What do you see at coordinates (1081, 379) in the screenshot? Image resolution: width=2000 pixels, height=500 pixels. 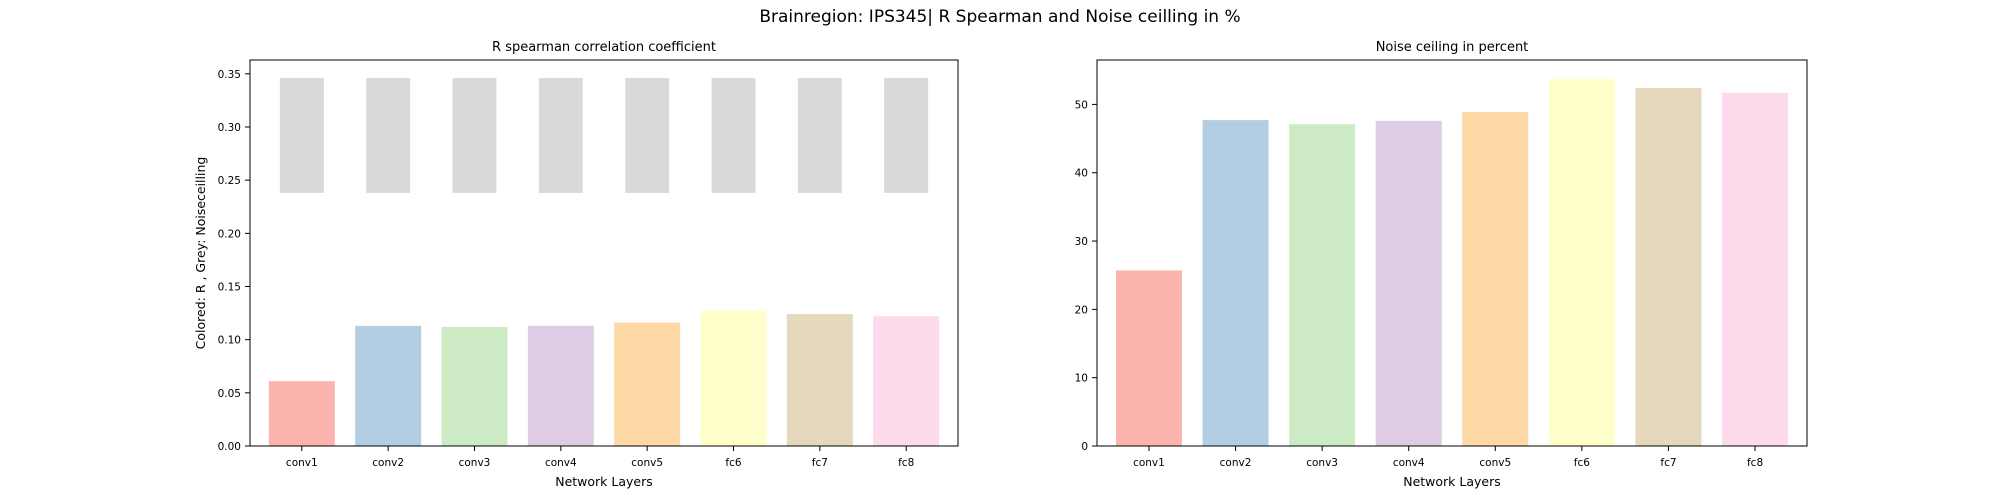 I see `right-chart-y-tick-label-1: 10` at bounding box center [1081, 379].